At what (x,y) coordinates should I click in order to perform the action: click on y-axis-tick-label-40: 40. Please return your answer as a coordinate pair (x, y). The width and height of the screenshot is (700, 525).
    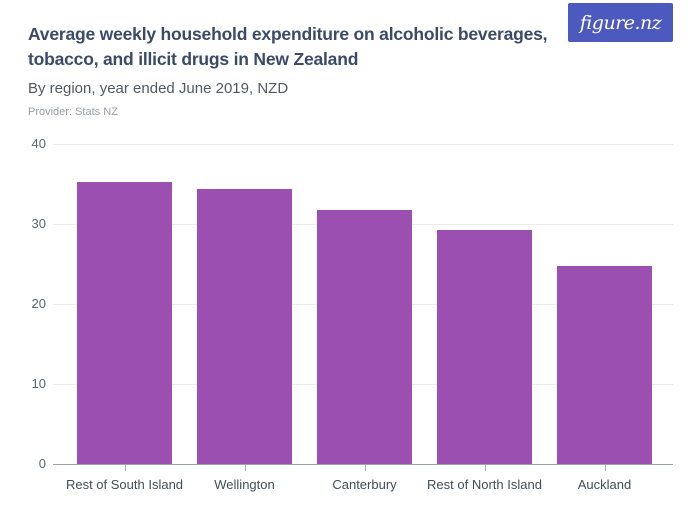
    Looking at the image, I should click on (38, 143).